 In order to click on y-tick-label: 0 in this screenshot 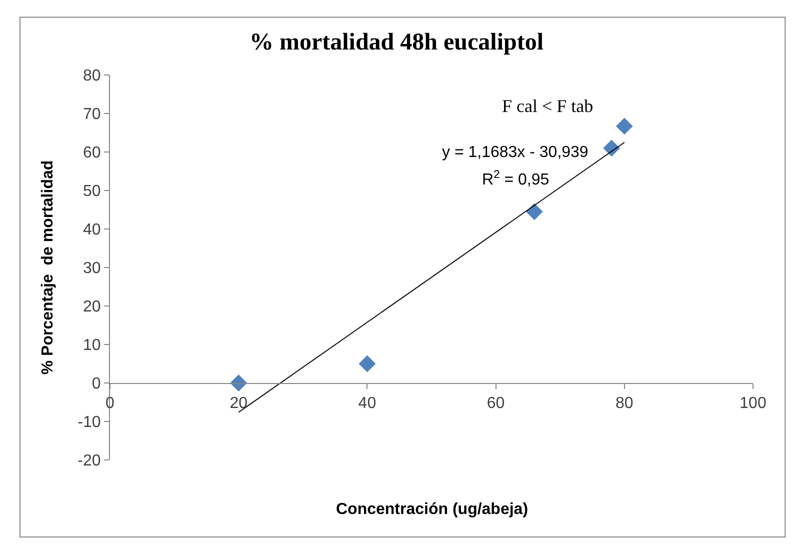, I will do `click(96, 384)`.